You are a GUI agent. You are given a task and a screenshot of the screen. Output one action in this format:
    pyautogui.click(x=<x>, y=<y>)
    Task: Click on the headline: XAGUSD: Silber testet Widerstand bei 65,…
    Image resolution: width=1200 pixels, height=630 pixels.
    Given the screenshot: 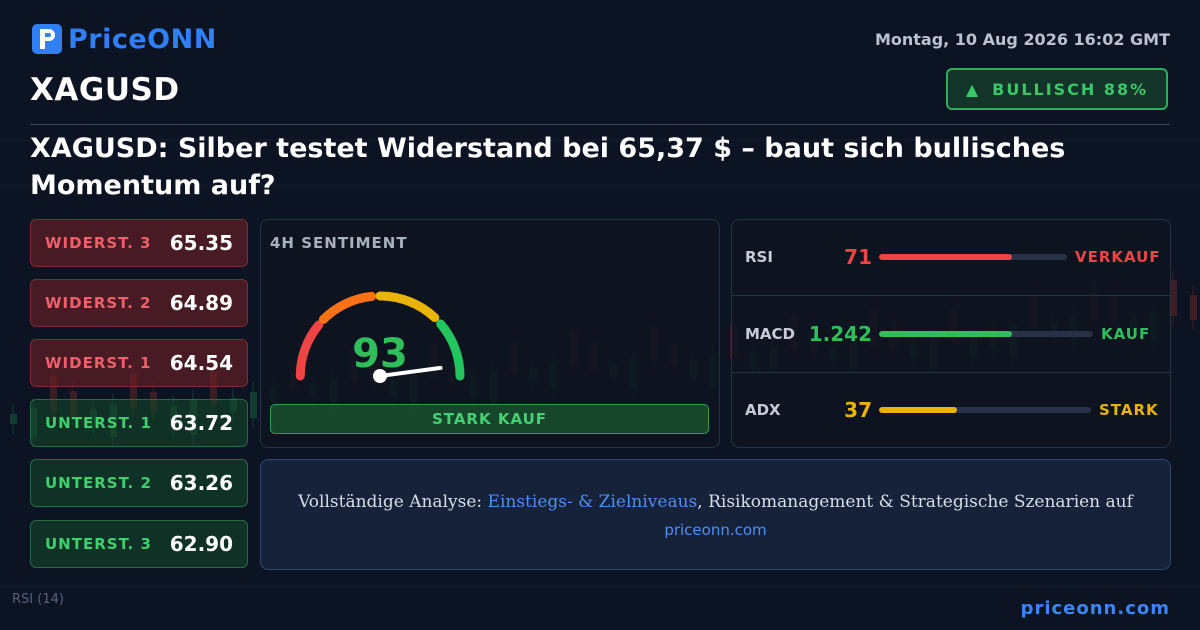 What is the action you would take?
    pyautogui.click(x=548, y=167)
    